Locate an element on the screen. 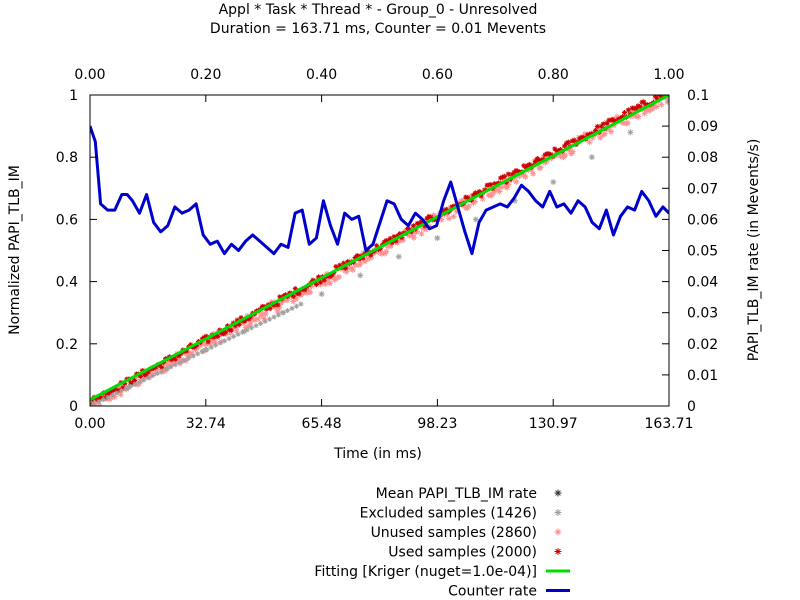 The height and width of the screenshot is (600, 800). y2-tick-label: 0.01 is located at coordinates (702, 376).